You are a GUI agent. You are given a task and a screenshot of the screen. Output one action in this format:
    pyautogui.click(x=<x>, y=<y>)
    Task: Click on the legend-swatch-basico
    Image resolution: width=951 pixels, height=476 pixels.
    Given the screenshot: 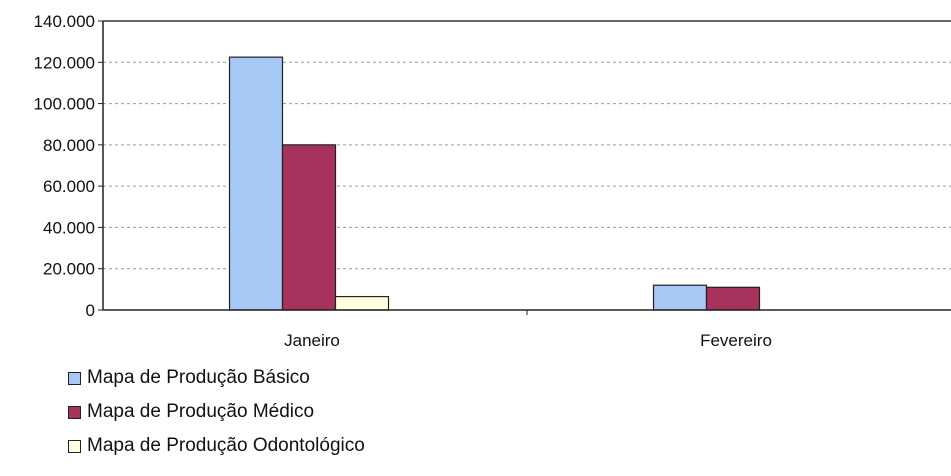 What is the action you would take?
    pyautogui.click(x=74, y=378)
    